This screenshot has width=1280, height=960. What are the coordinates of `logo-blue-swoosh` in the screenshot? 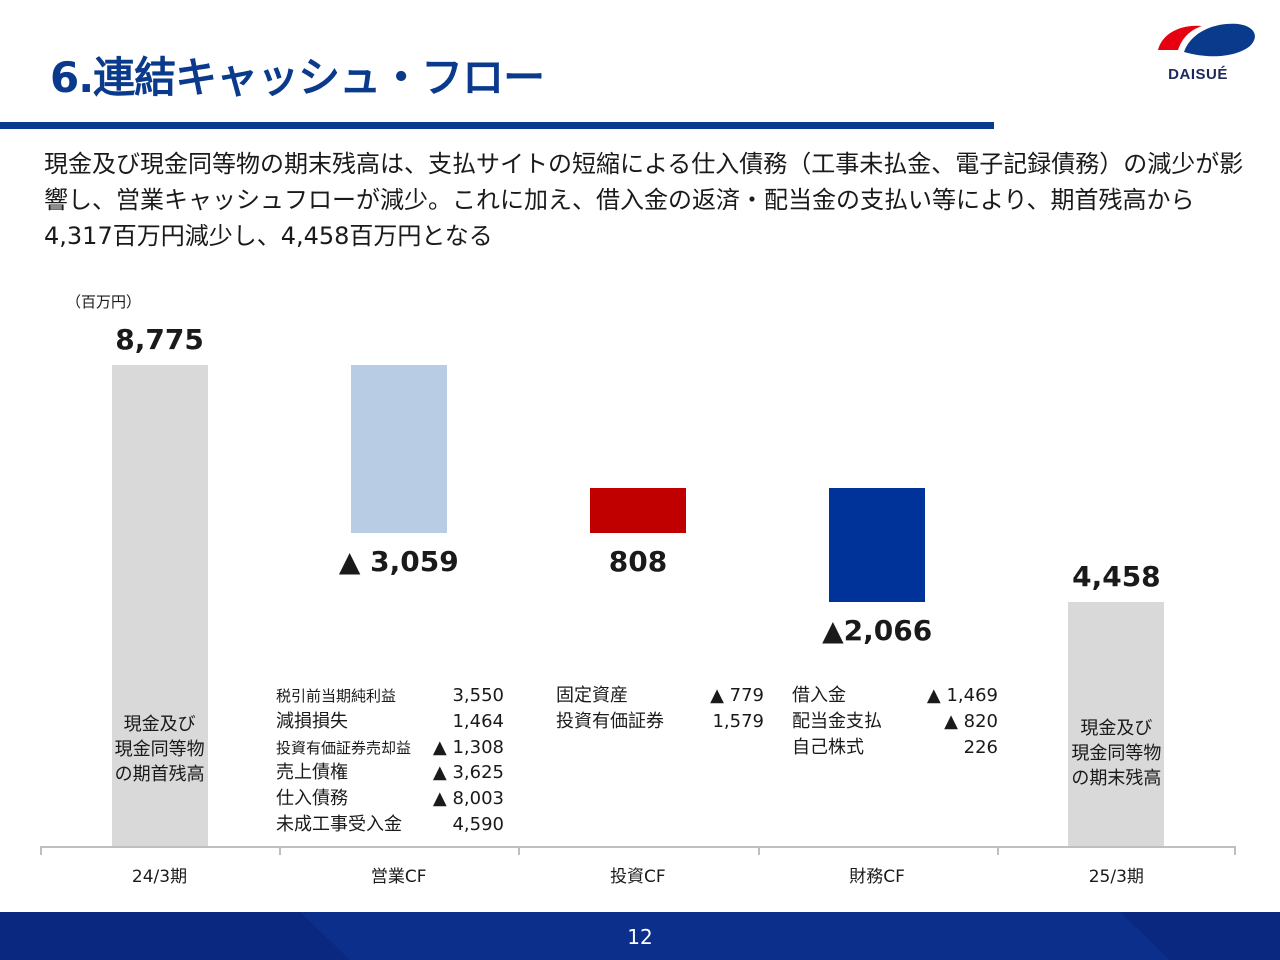 It's located at (1219, 40).